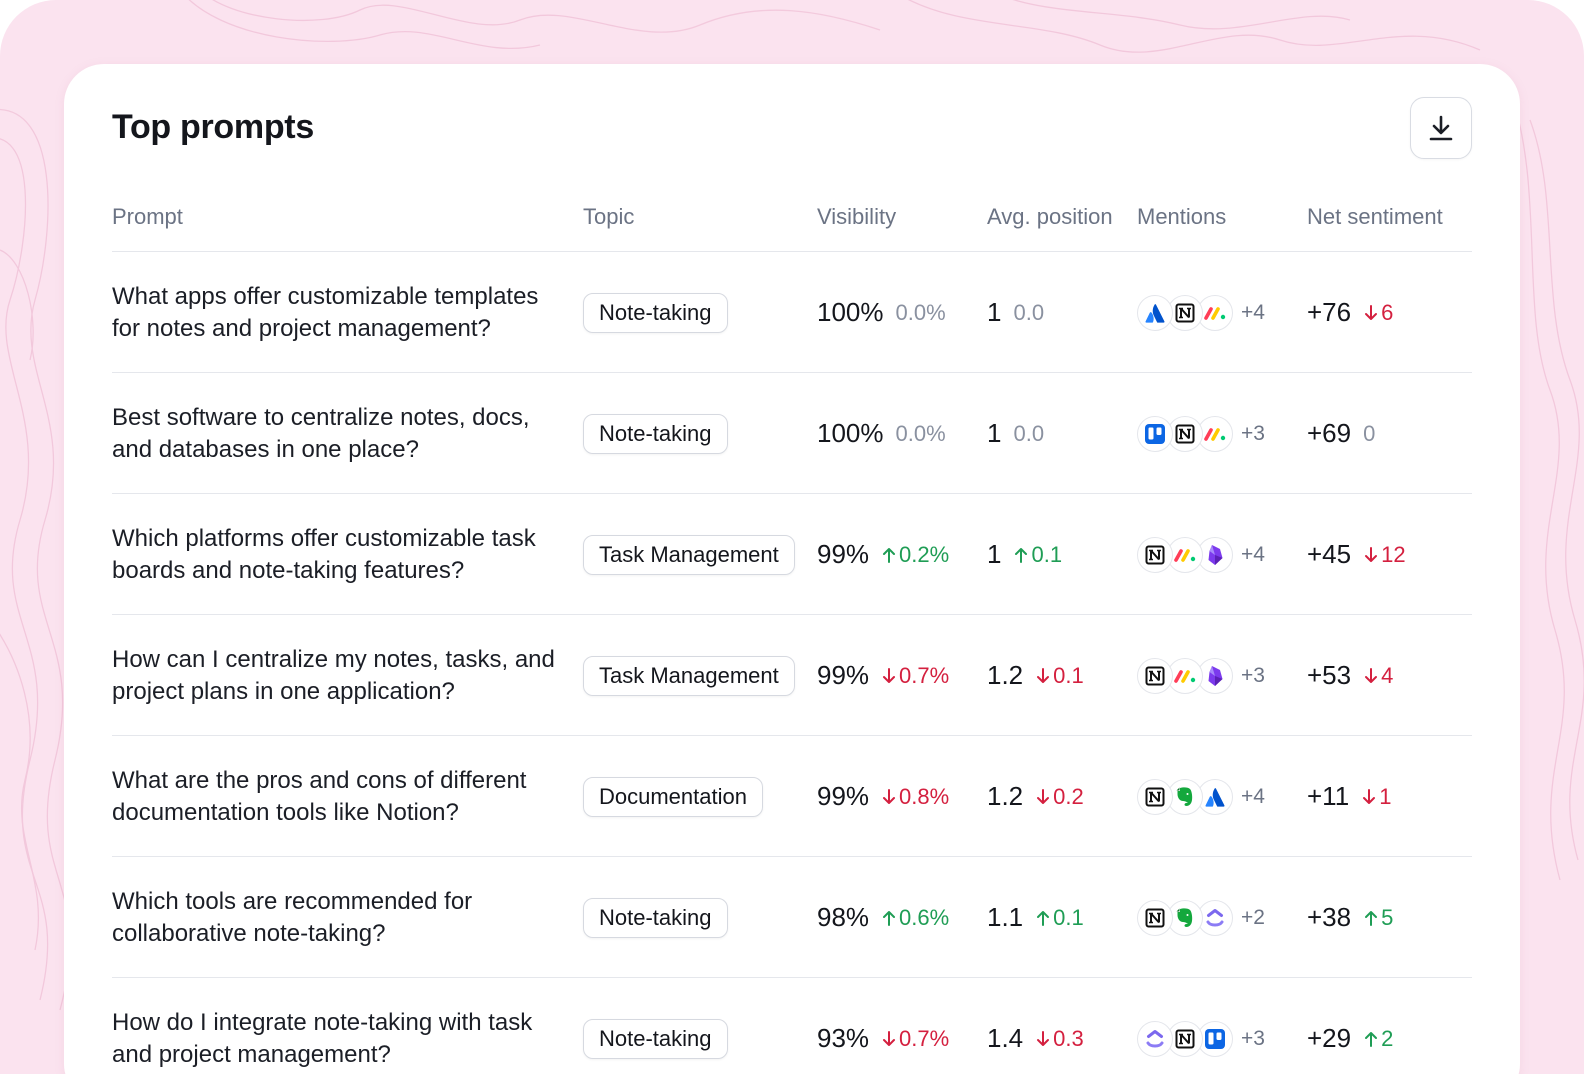 This screenshot has height=1074, width=1584. I want to click on position-value: 1.2, so click(1005, 796).